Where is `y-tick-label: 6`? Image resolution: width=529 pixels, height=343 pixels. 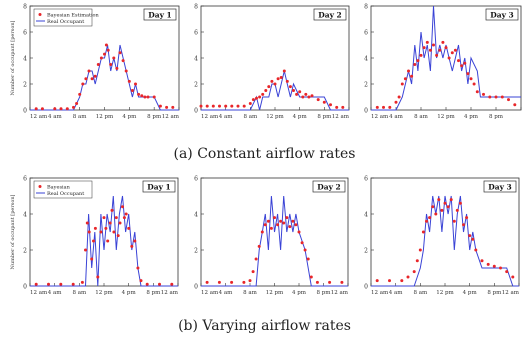
y-tick-label: 6 is located at coordinates (366, 179).